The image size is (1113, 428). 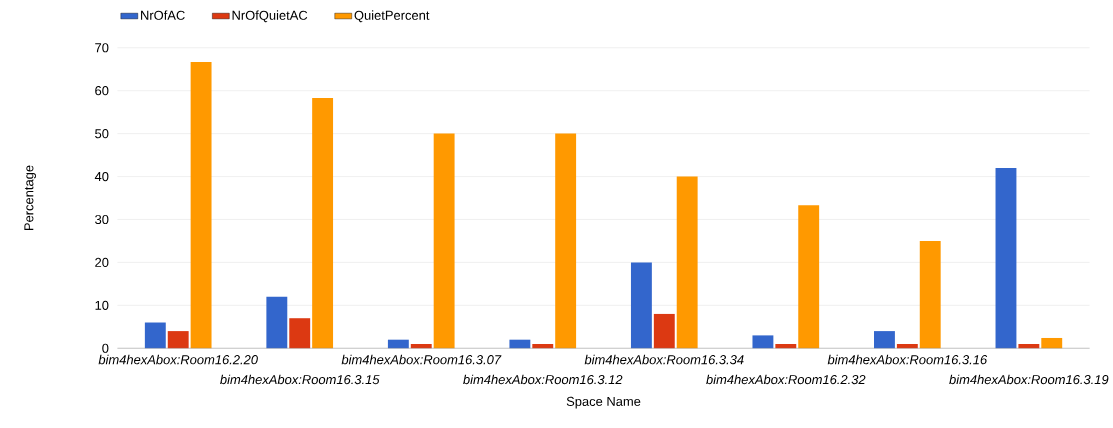 I want to click on x-tick-label: bim4hexAbox:Room16.3.12, so click(x=543, y=379).